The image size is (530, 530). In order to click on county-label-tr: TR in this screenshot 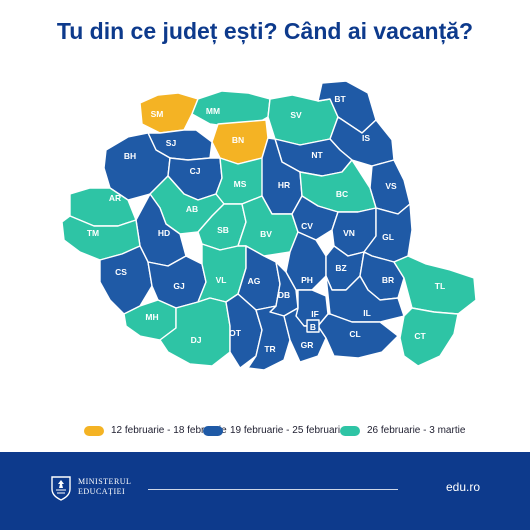, I will do `click(269, 349)`.